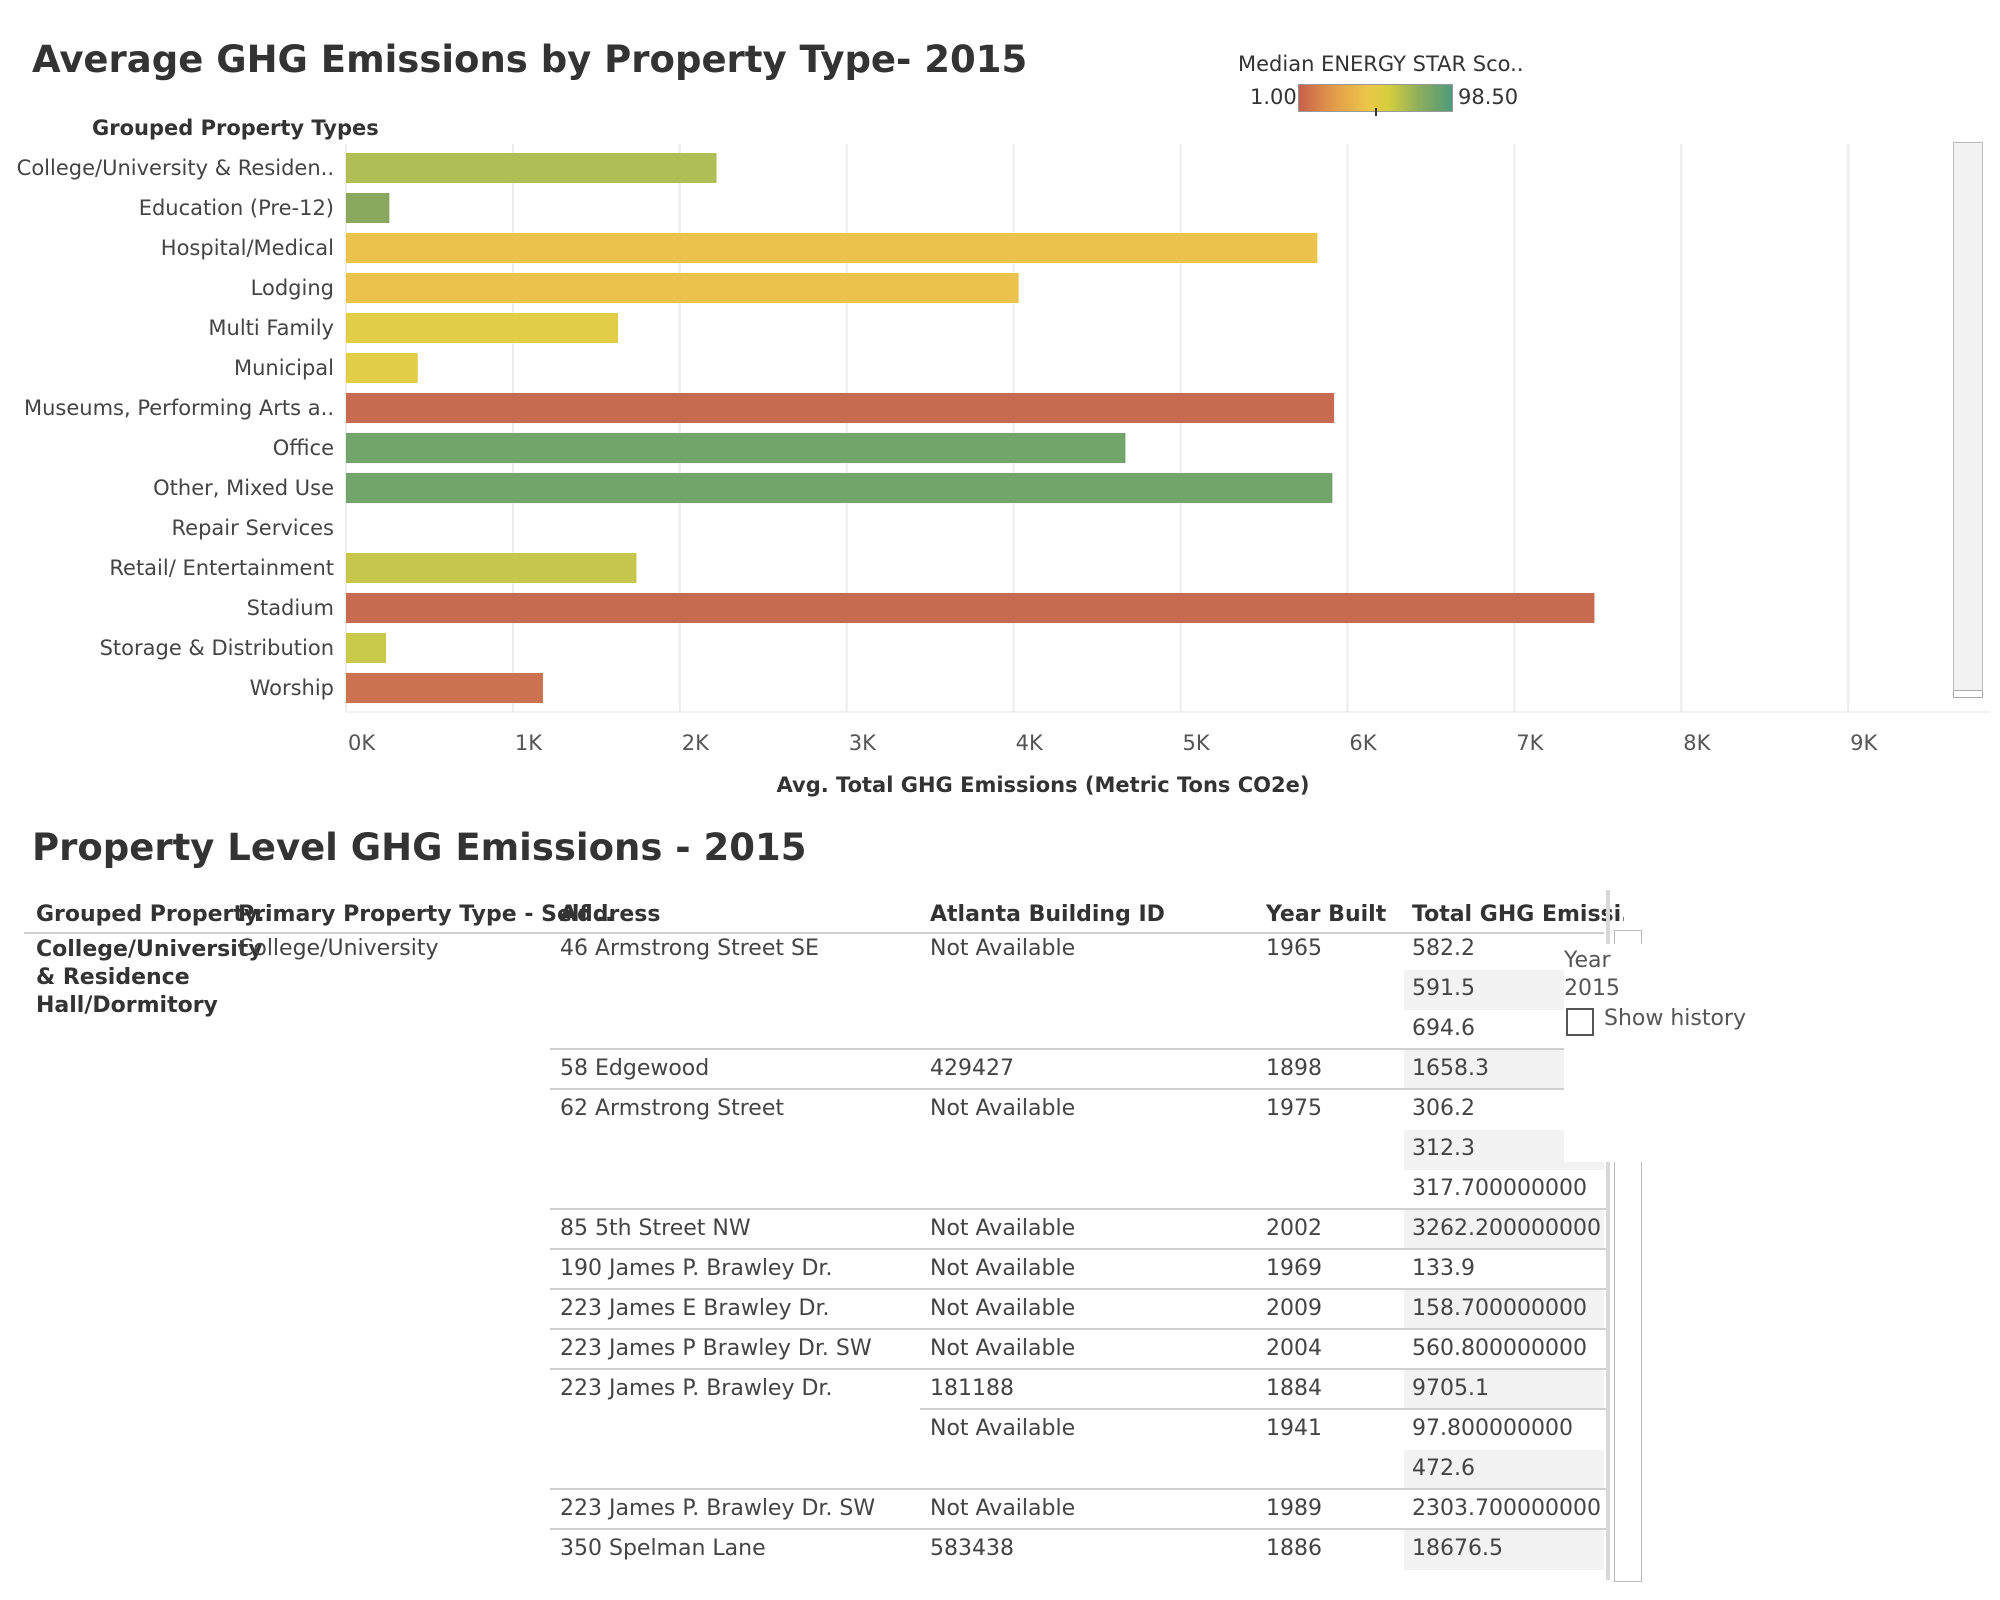 This screenshot has width=2000, height=1600. What do you see at coordinates (1488, 97) in the screenshot?
I see `legend-max-label: 98.50` at bounding box center [1488, 97].